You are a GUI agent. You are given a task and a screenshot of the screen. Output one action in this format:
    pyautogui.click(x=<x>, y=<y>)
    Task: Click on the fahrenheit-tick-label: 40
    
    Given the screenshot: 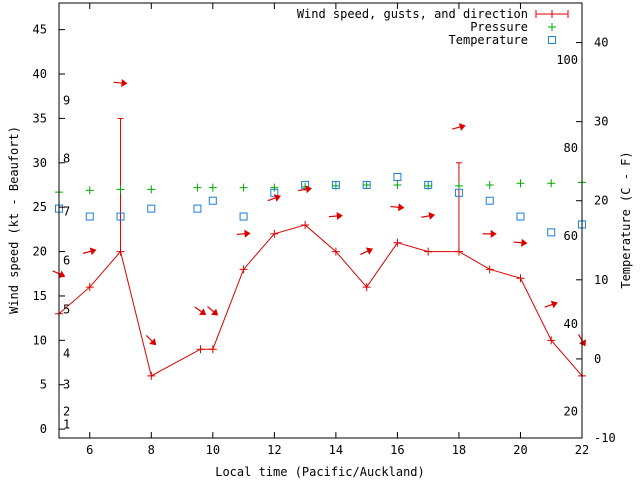 What is the action you would take?
    pyautogui.click(x=571, y=324)
    